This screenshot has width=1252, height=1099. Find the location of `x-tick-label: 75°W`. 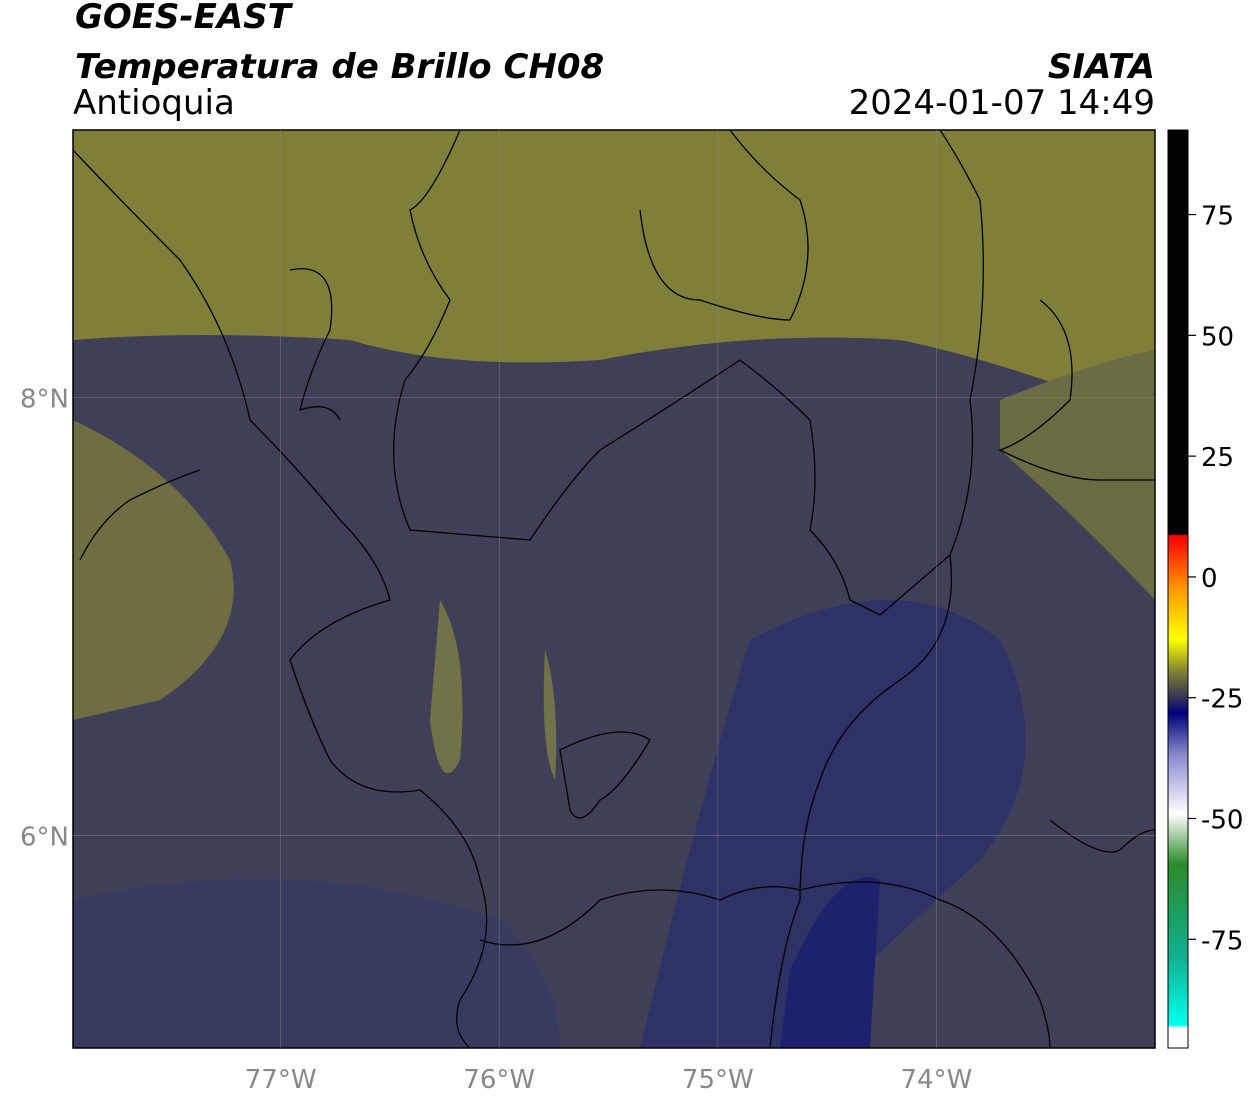

x-tick-label: 75°W is located at coordinates (718, 1080).